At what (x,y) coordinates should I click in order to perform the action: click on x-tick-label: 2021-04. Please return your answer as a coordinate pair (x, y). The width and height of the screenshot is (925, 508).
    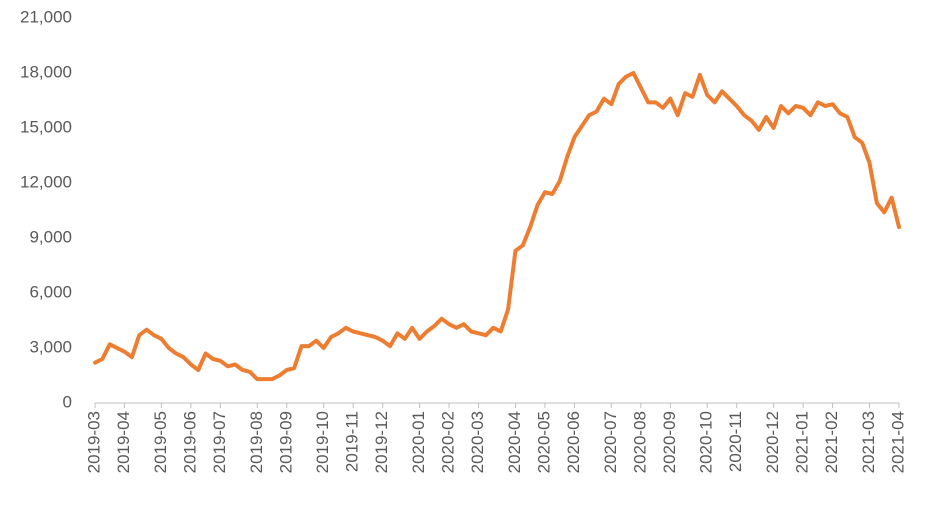
    Looking at the image, I should click on (897, 442).